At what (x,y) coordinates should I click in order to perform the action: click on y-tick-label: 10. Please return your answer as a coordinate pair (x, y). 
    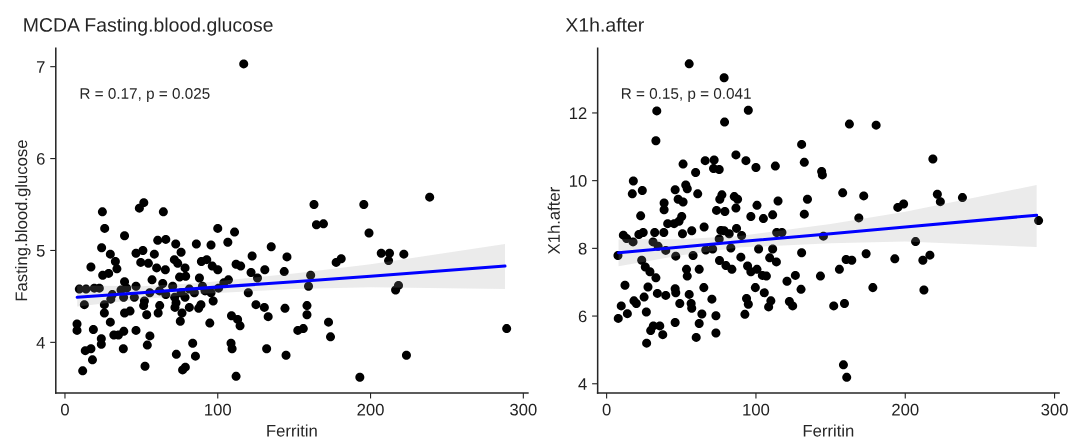
    Looking at the image, I should click on (578, 181).